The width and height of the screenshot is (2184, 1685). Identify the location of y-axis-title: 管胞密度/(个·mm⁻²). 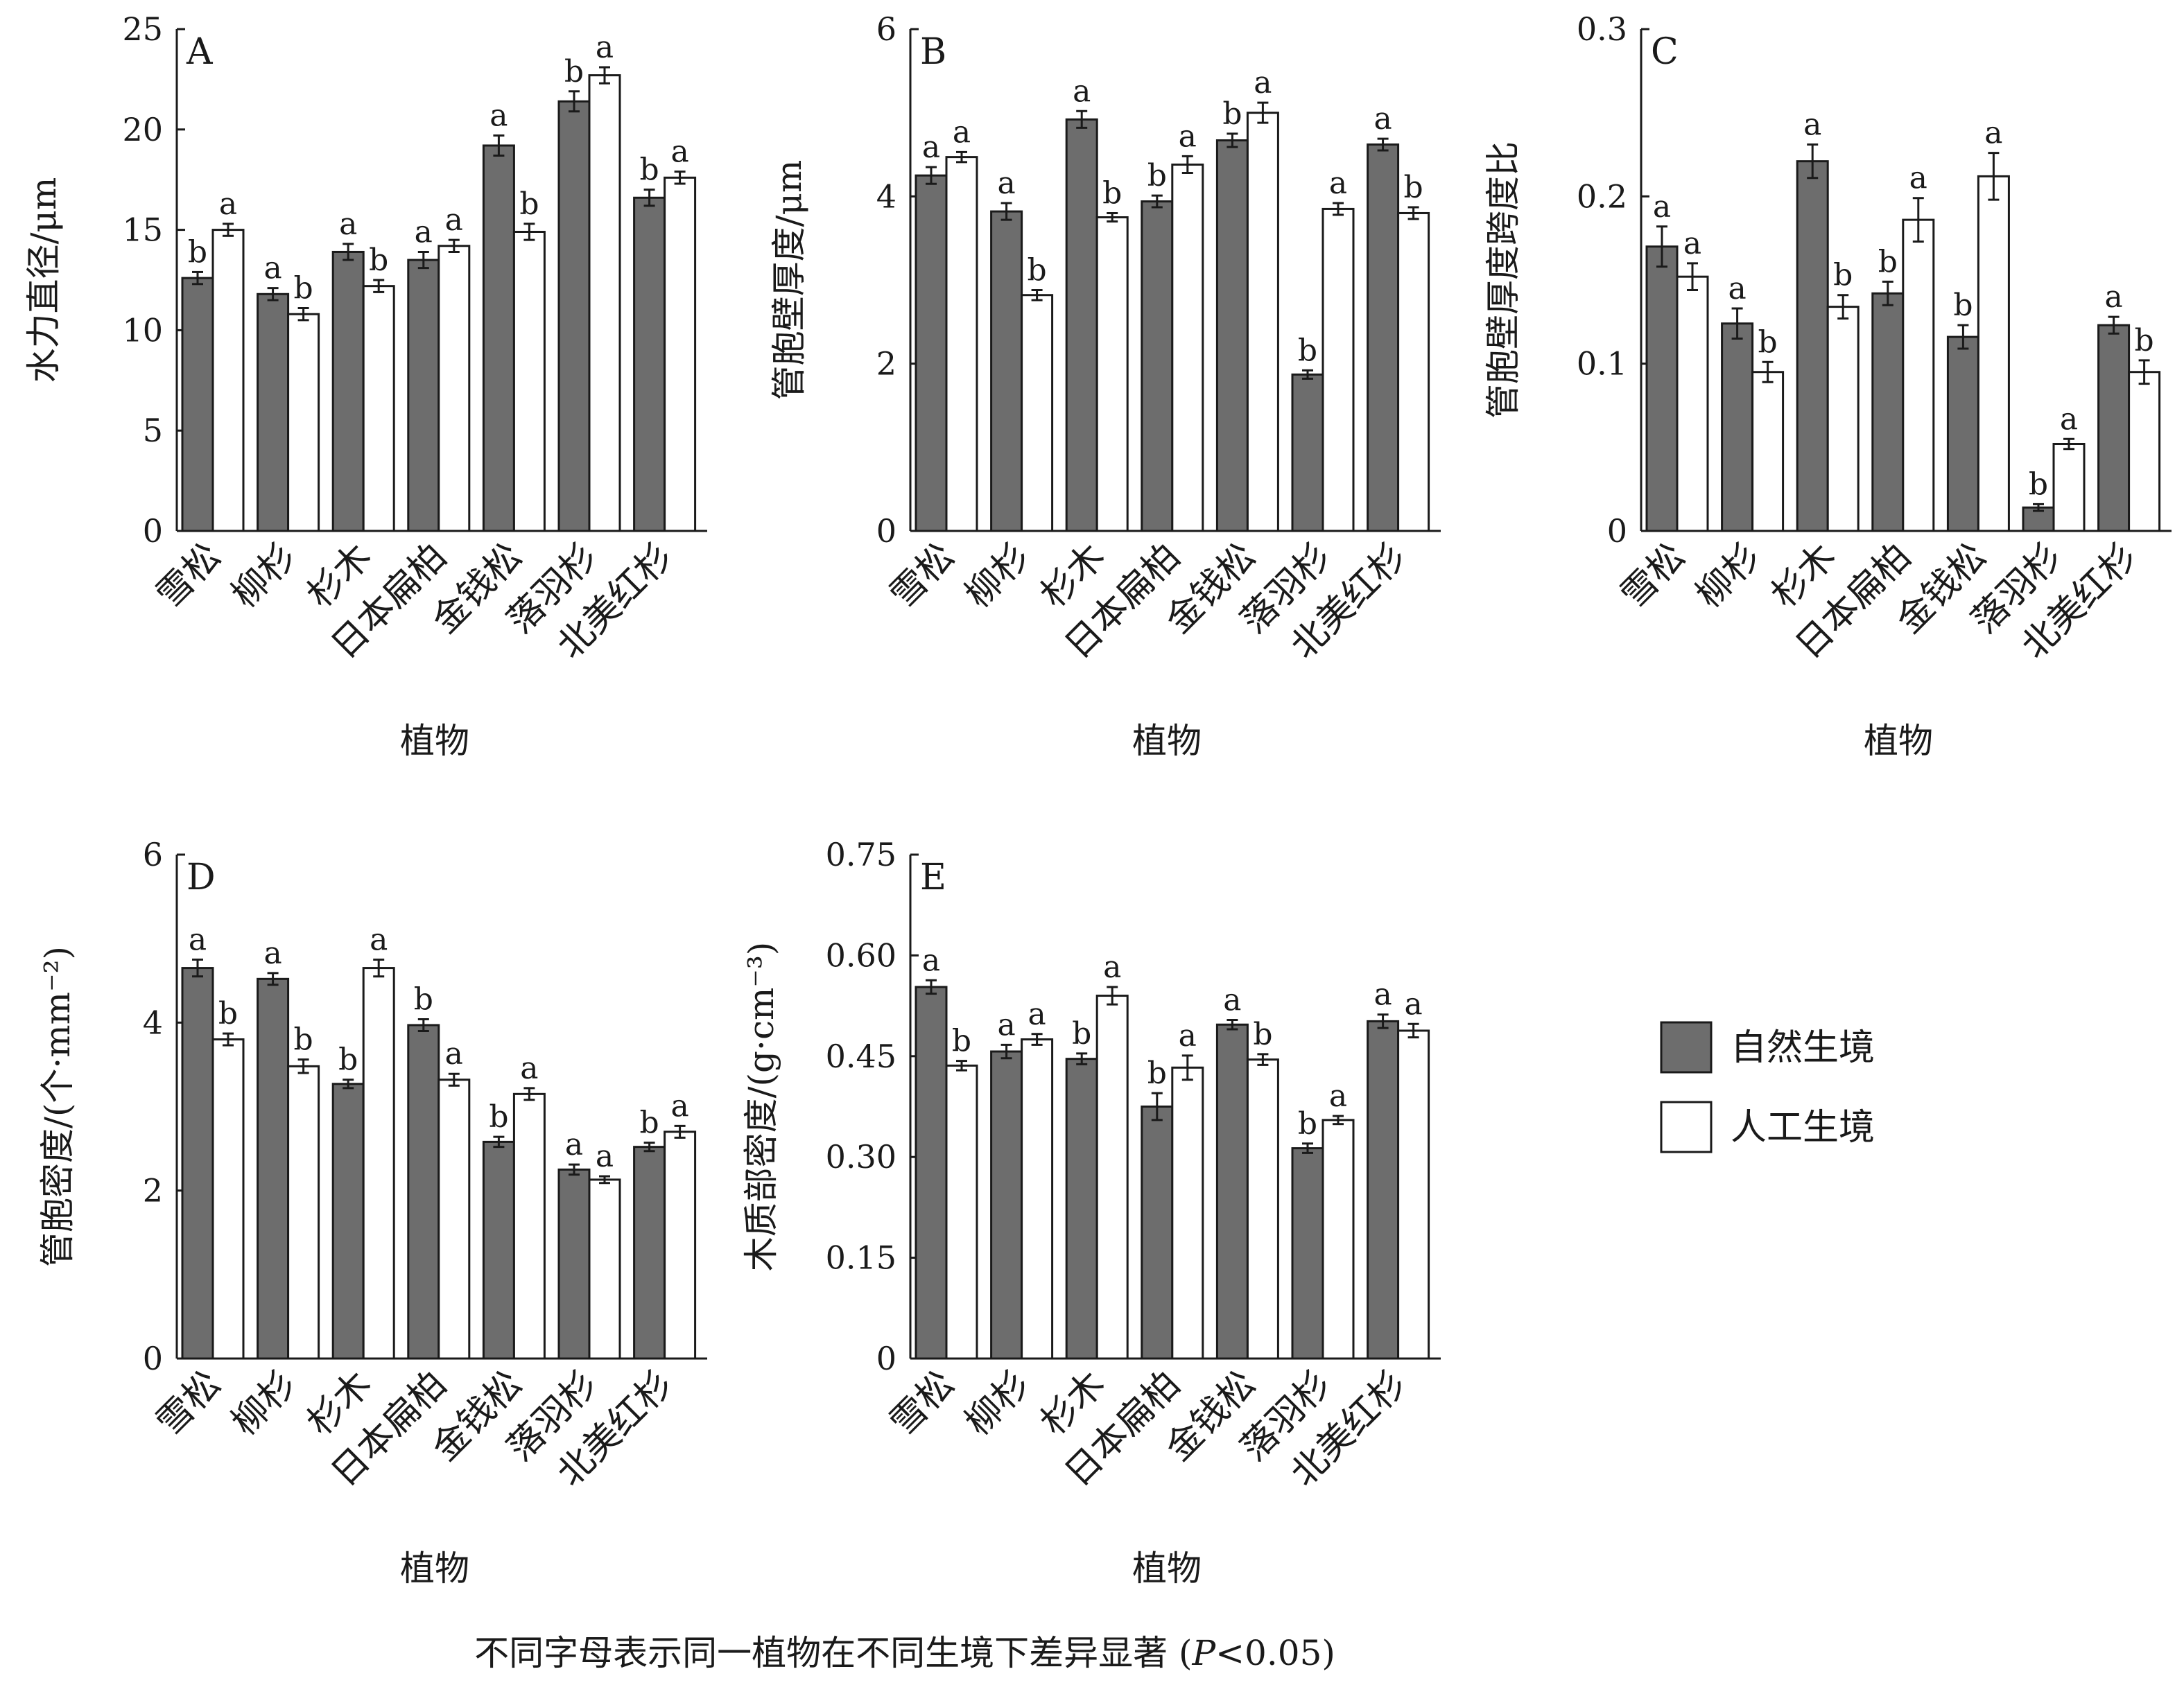
(57, 1107).